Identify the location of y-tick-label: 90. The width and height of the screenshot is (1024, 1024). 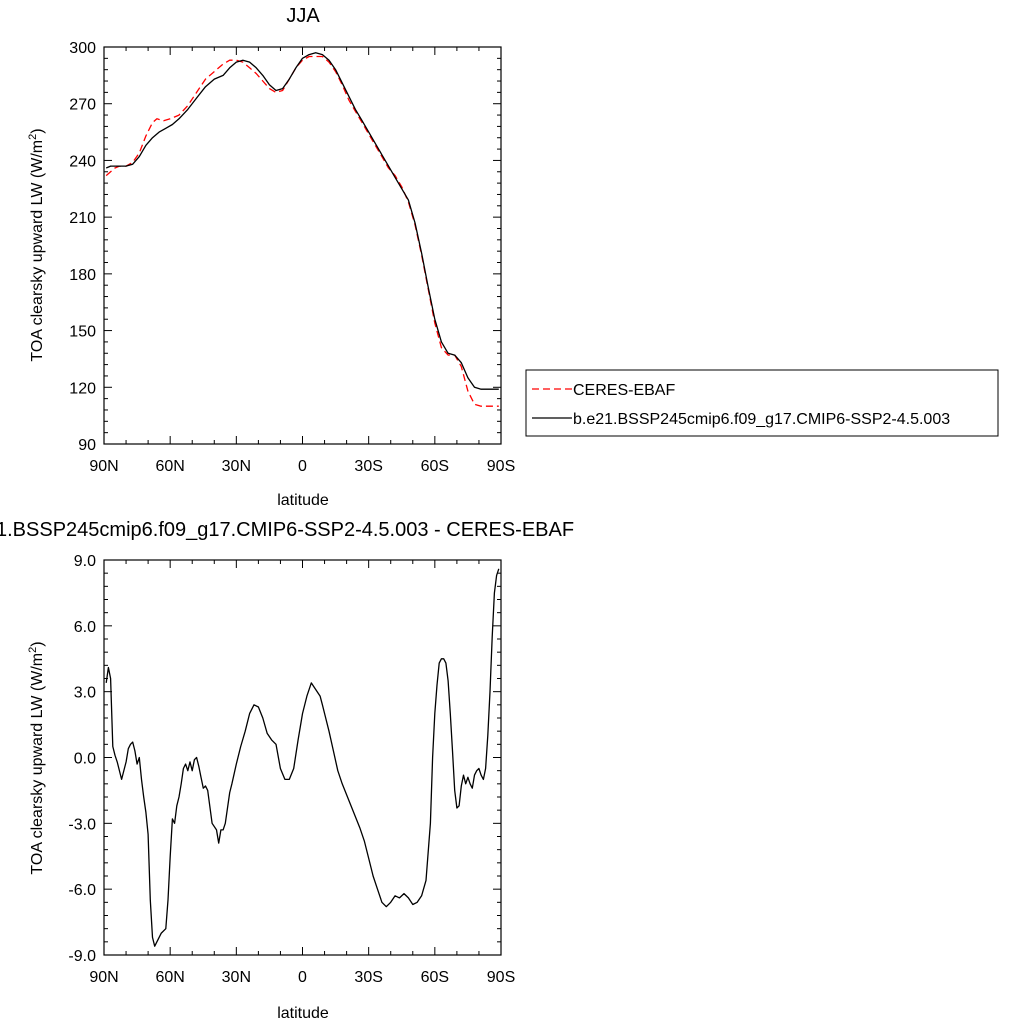
(87, 445).